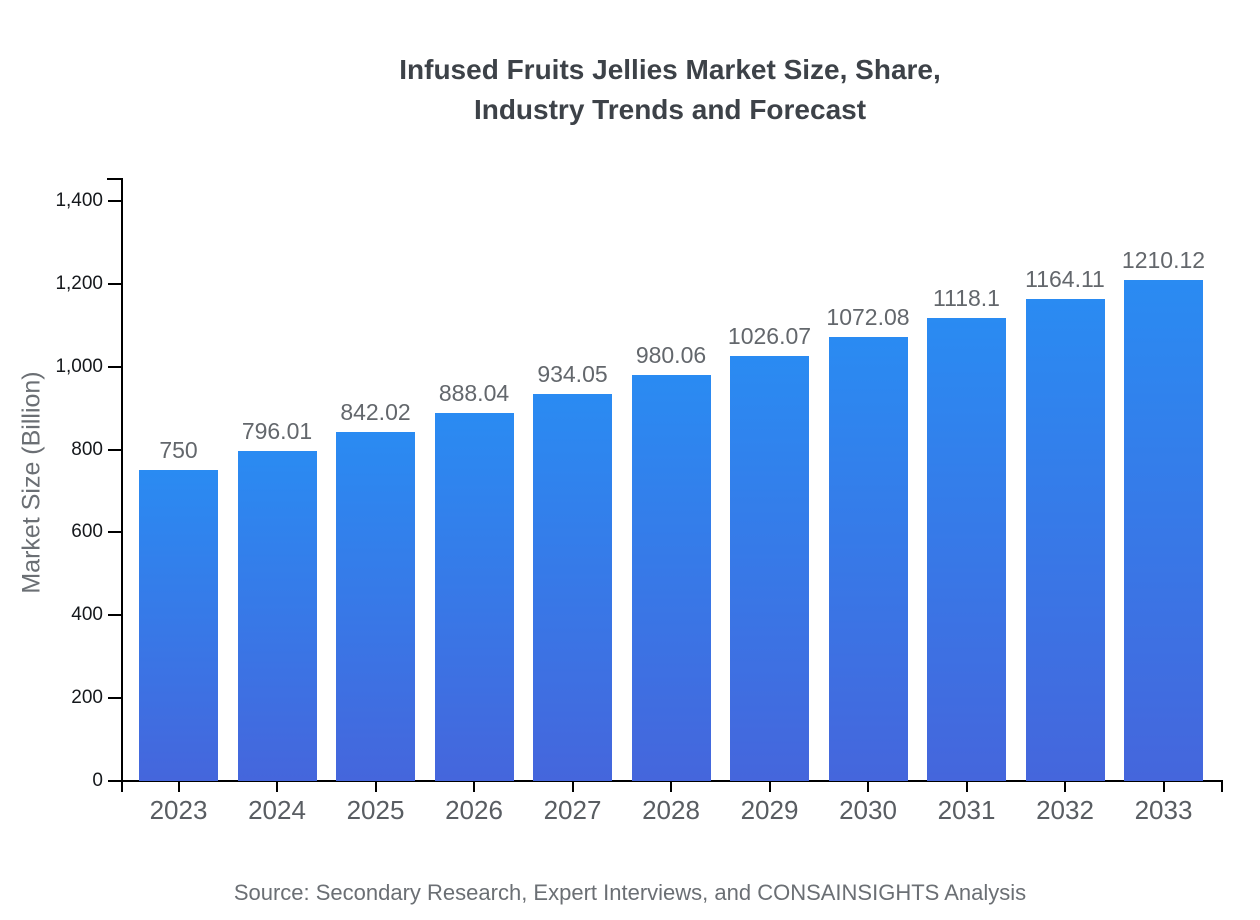 This screenshot has height=920, width=1260. What do you see at coordinates (122, 485) in the screenshot?
I see `y-axis-line` at bounding box center [122, 485].